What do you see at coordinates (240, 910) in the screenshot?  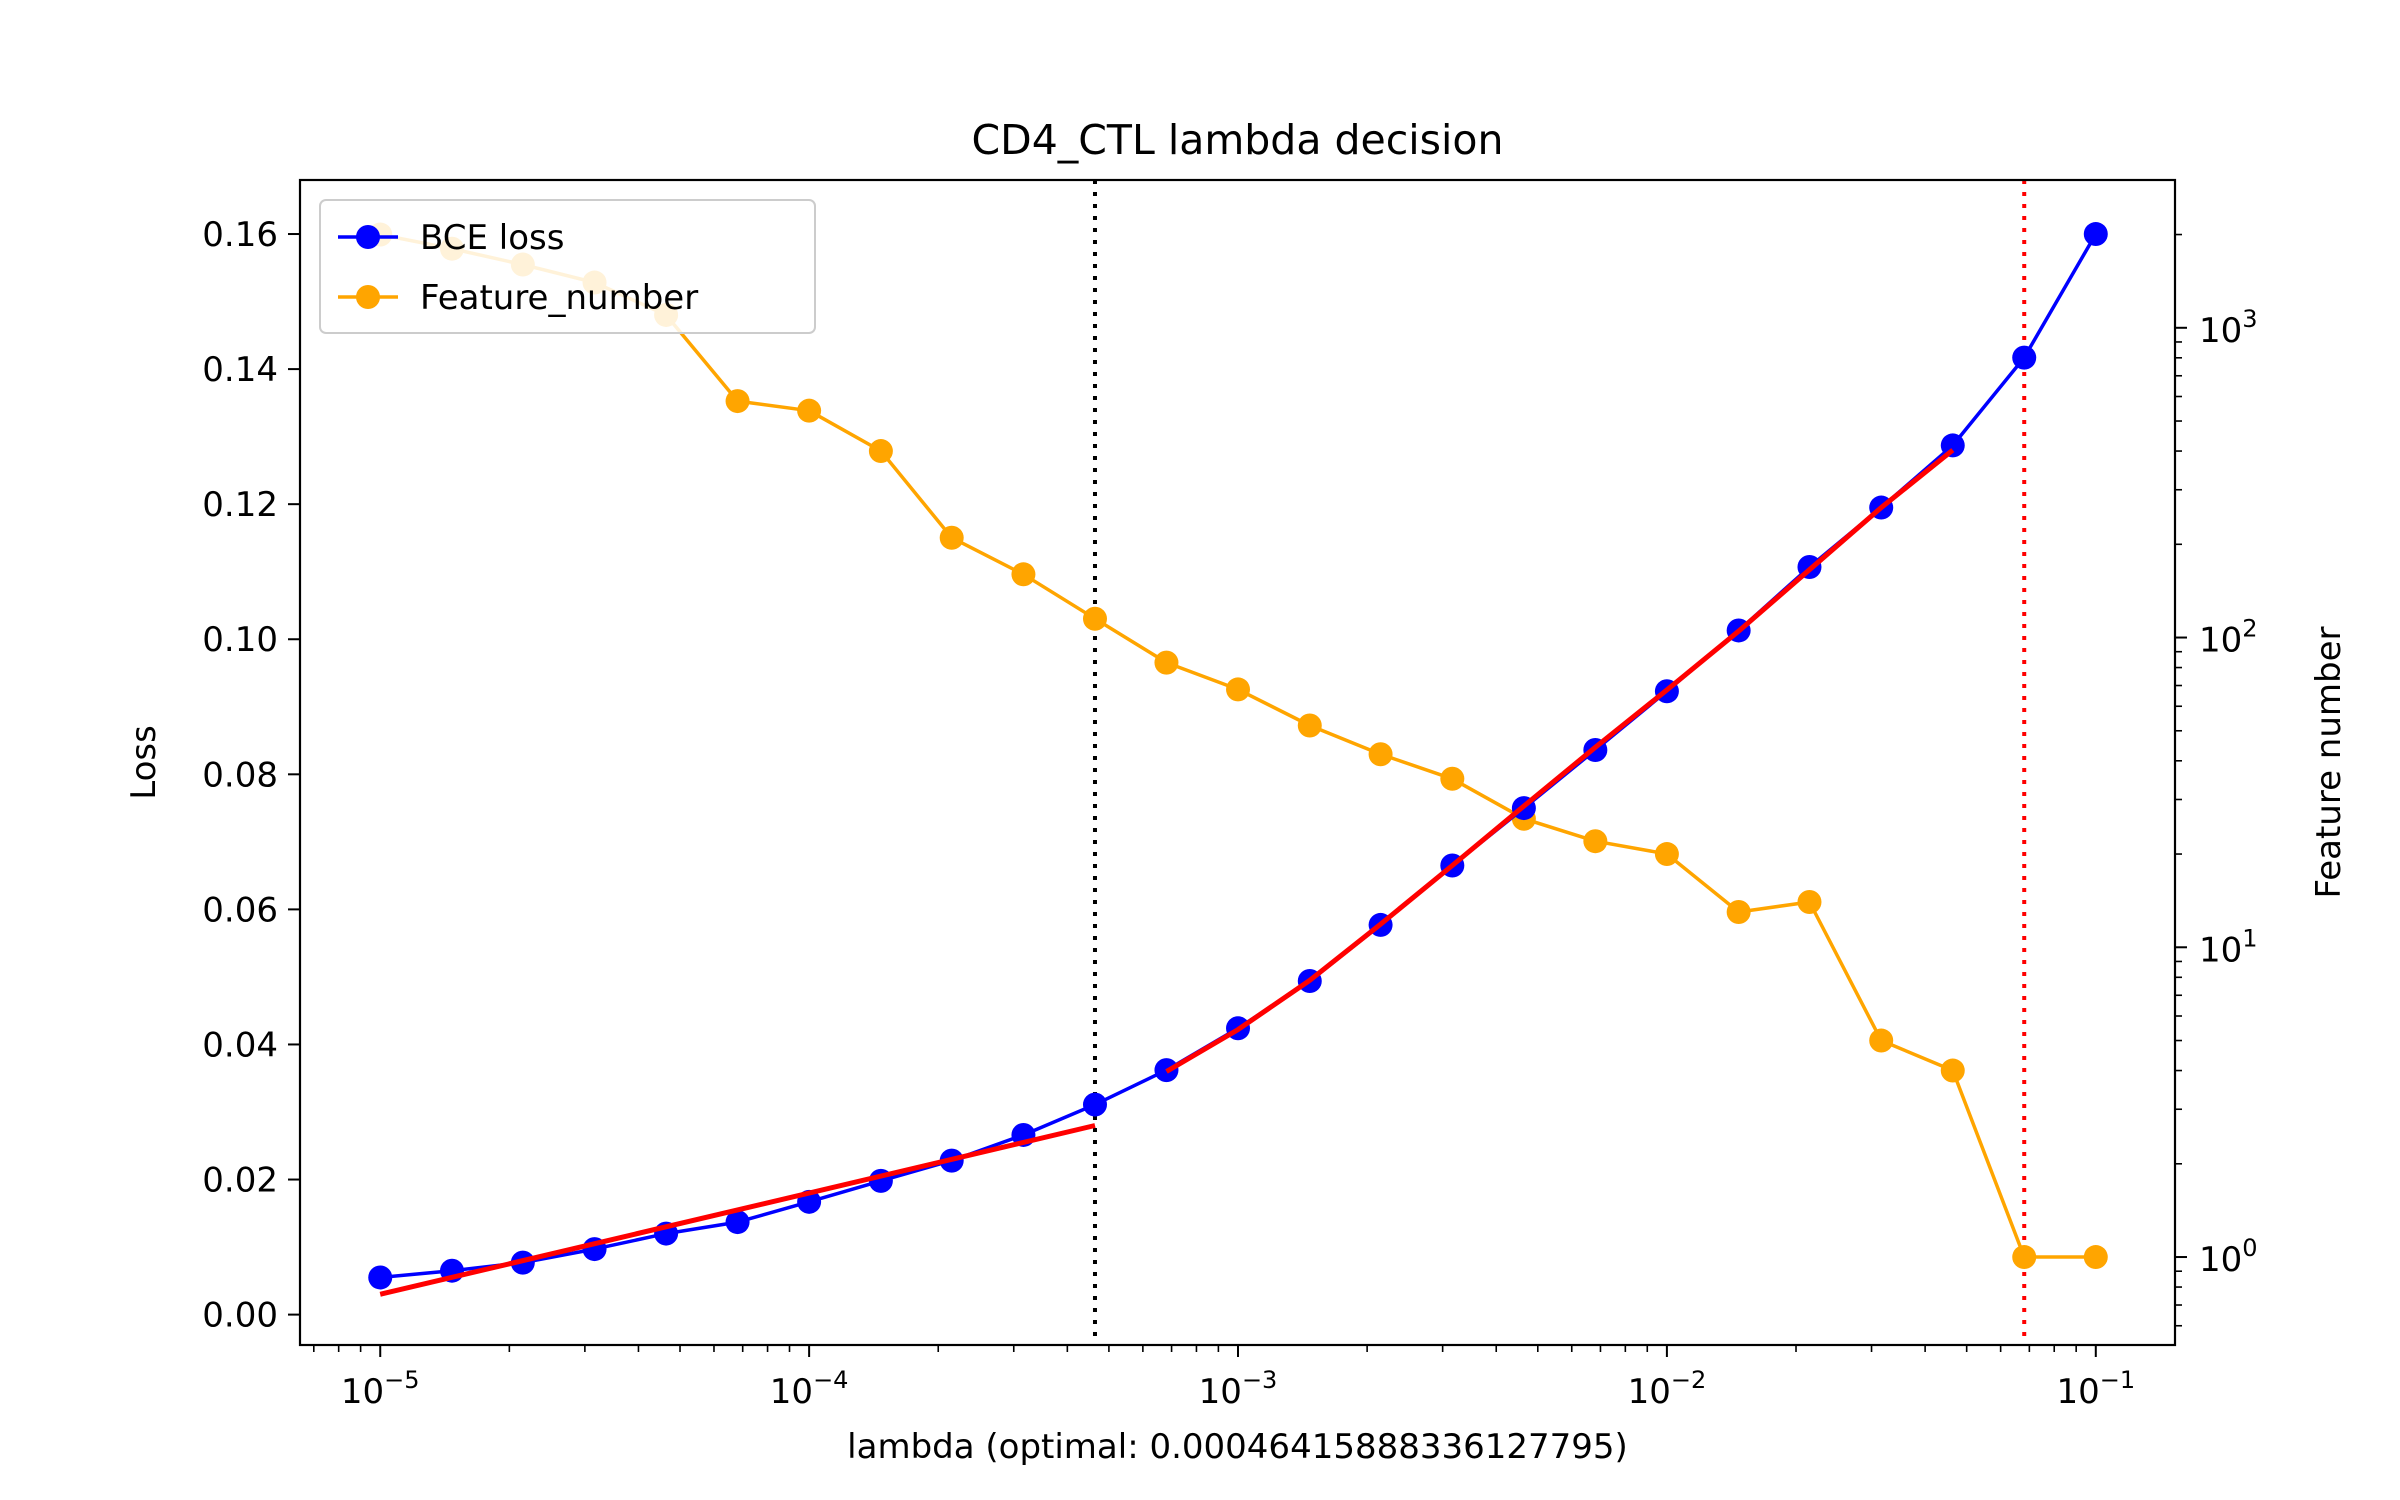 I see `y-left-tick-label: 0.06` at bounding box center [240, 910].